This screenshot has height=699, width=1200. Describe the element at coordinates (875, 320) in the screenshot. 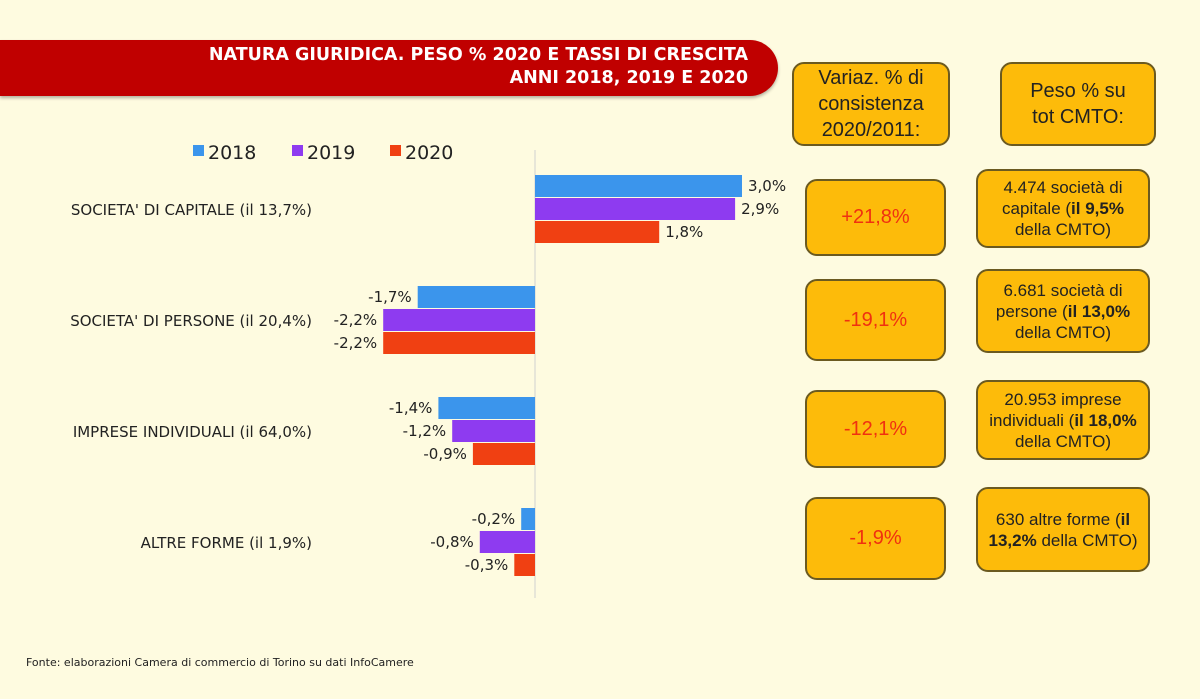

I see `variation-value: -19,1%` at that location.